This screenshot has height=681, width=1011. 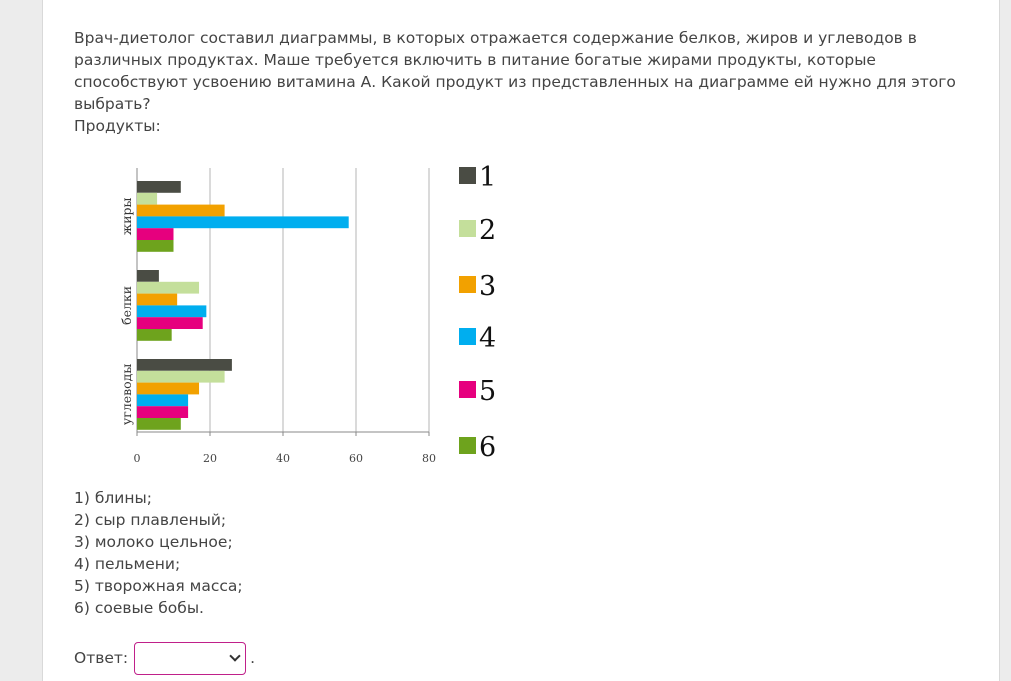 I want to click on x-tick-label: 60, so click(x=356, y=458).